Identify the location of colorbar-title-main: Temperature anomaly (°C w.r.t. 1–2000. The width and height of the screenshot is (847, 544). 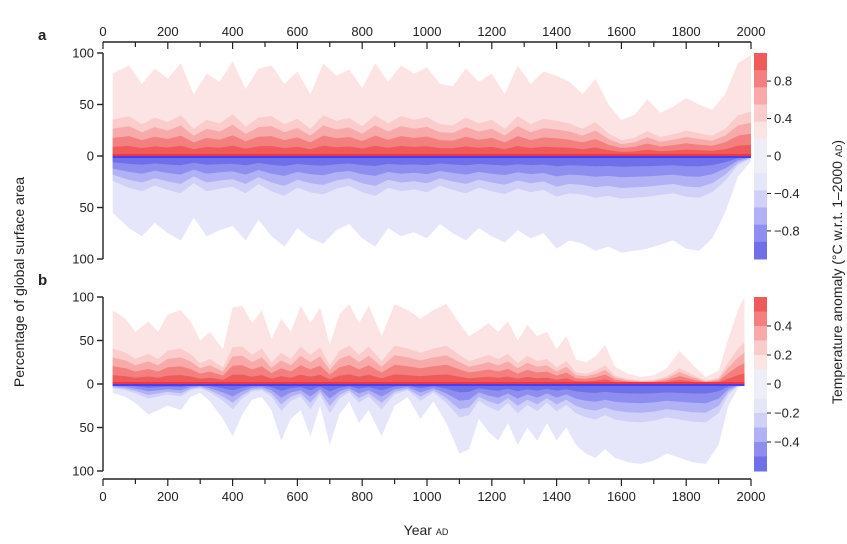
(837, 282).